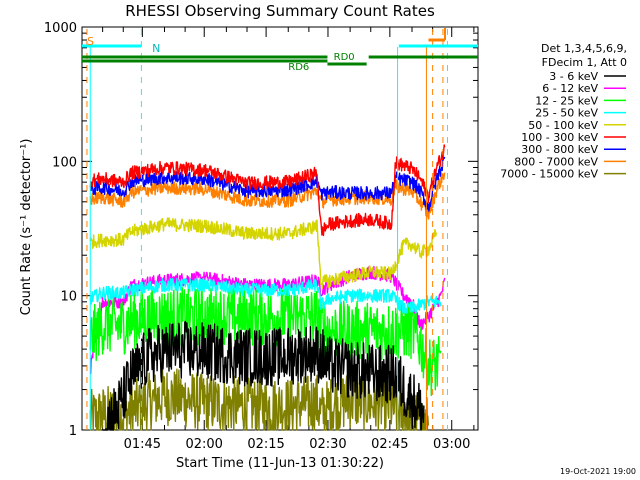 This screenshot has width=640, height=480. Describe the element at coordinates (598, 471) in the screenshot. I see `footer-timestamp: 19-Oct-2021 19:00` at that location.